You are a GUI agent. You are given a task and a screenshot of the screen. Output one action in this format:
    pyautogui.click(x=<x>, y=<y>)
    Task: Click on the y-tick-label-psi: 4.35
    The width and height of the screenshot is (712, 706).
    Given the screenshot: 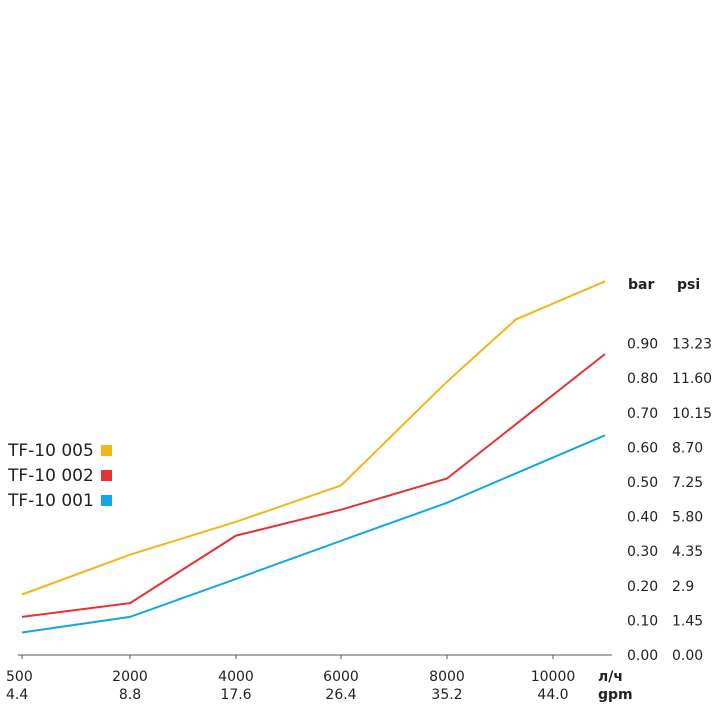 What is the action you would take?
    pyautogui.click(x=687, y=552)
    